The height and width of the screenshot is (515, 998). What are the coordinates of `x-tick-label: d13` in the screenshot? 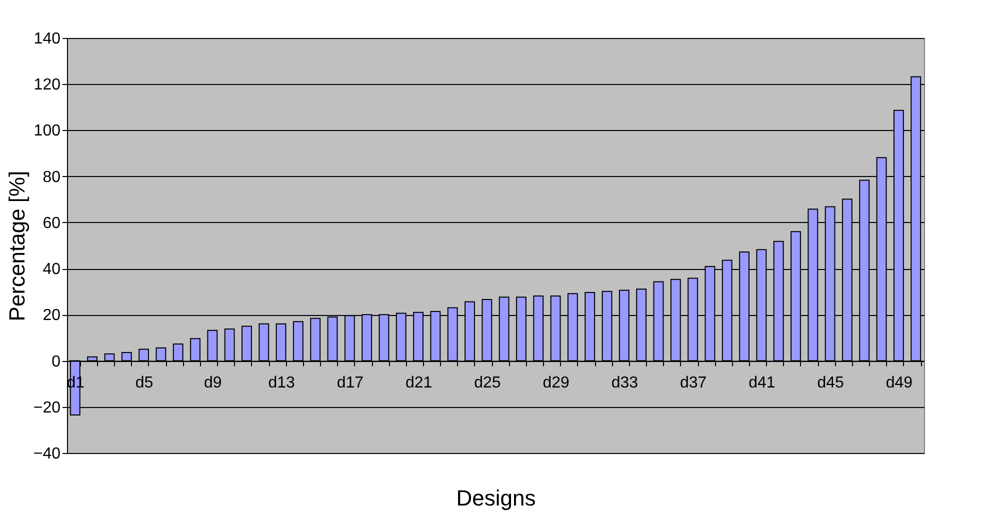 It's located at (281, 383).